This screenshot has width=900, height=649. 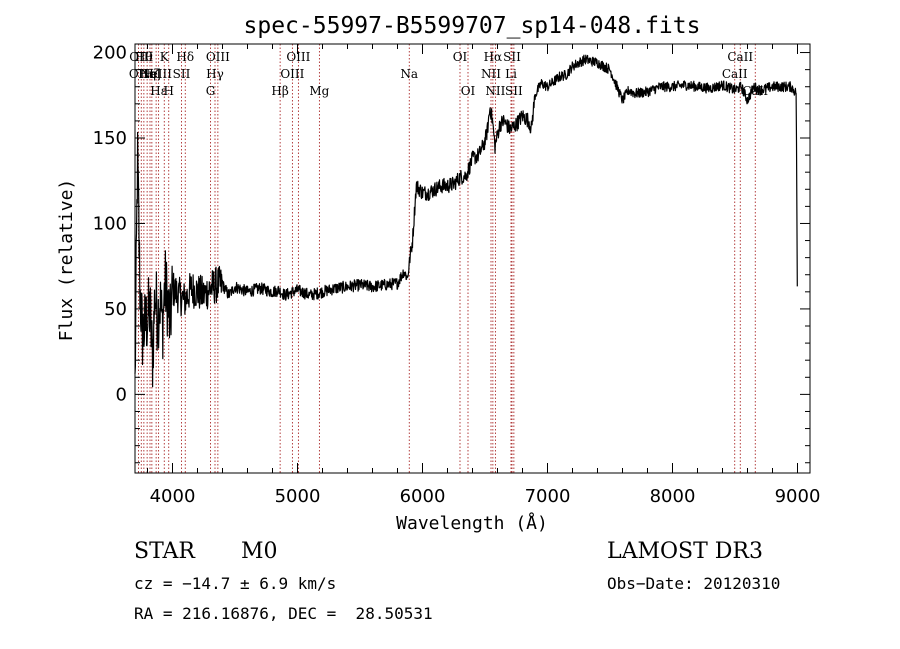 I want to click on line-label-3: Hη, so click(x=147, y=74).